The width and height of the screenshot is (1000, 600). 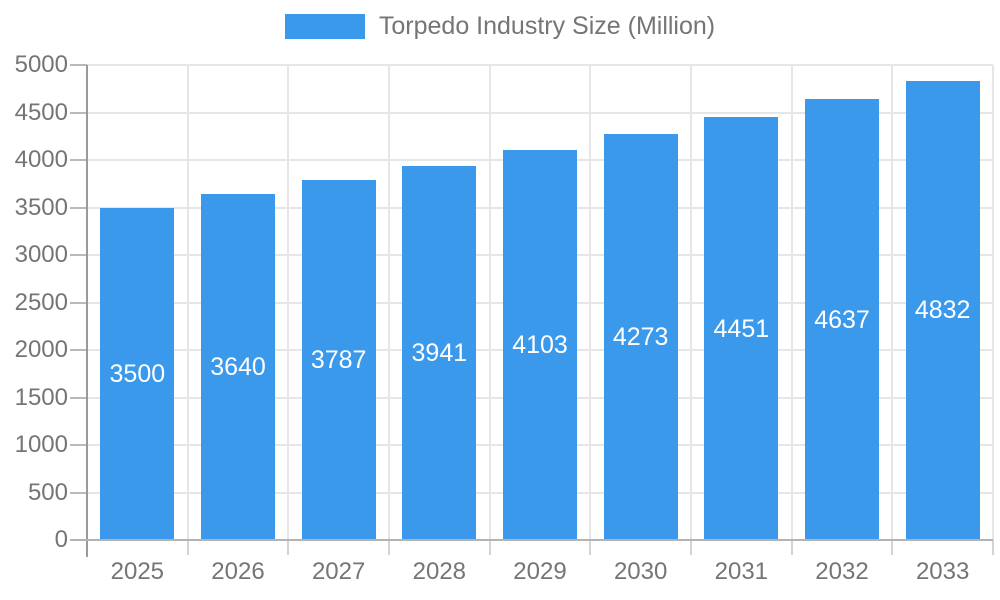 I want to click on x-axis-line, so click(x=531, y=540).